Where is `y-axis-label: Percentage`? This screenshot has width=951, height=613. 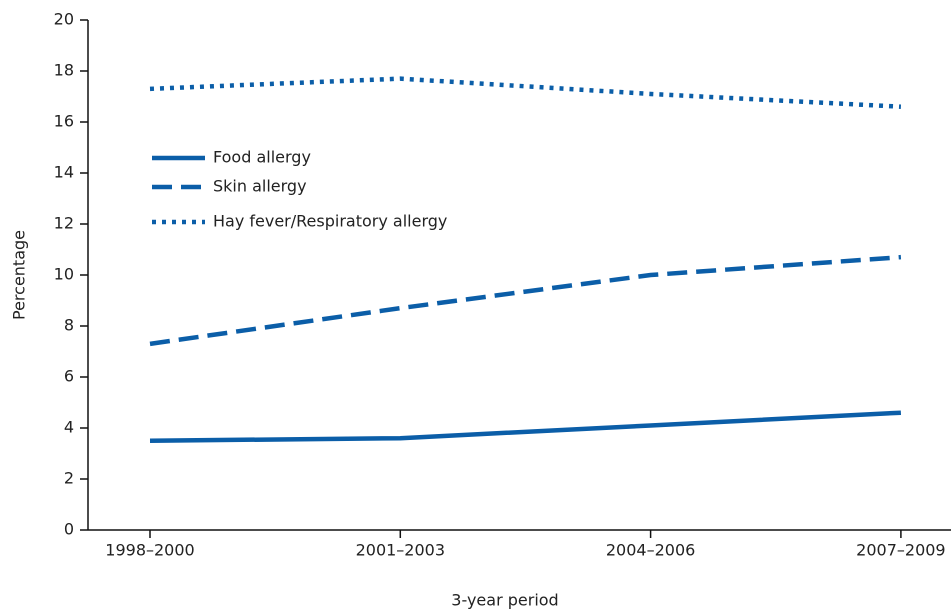
y-axis-label: Percentage is located at coordinates (19, 275).